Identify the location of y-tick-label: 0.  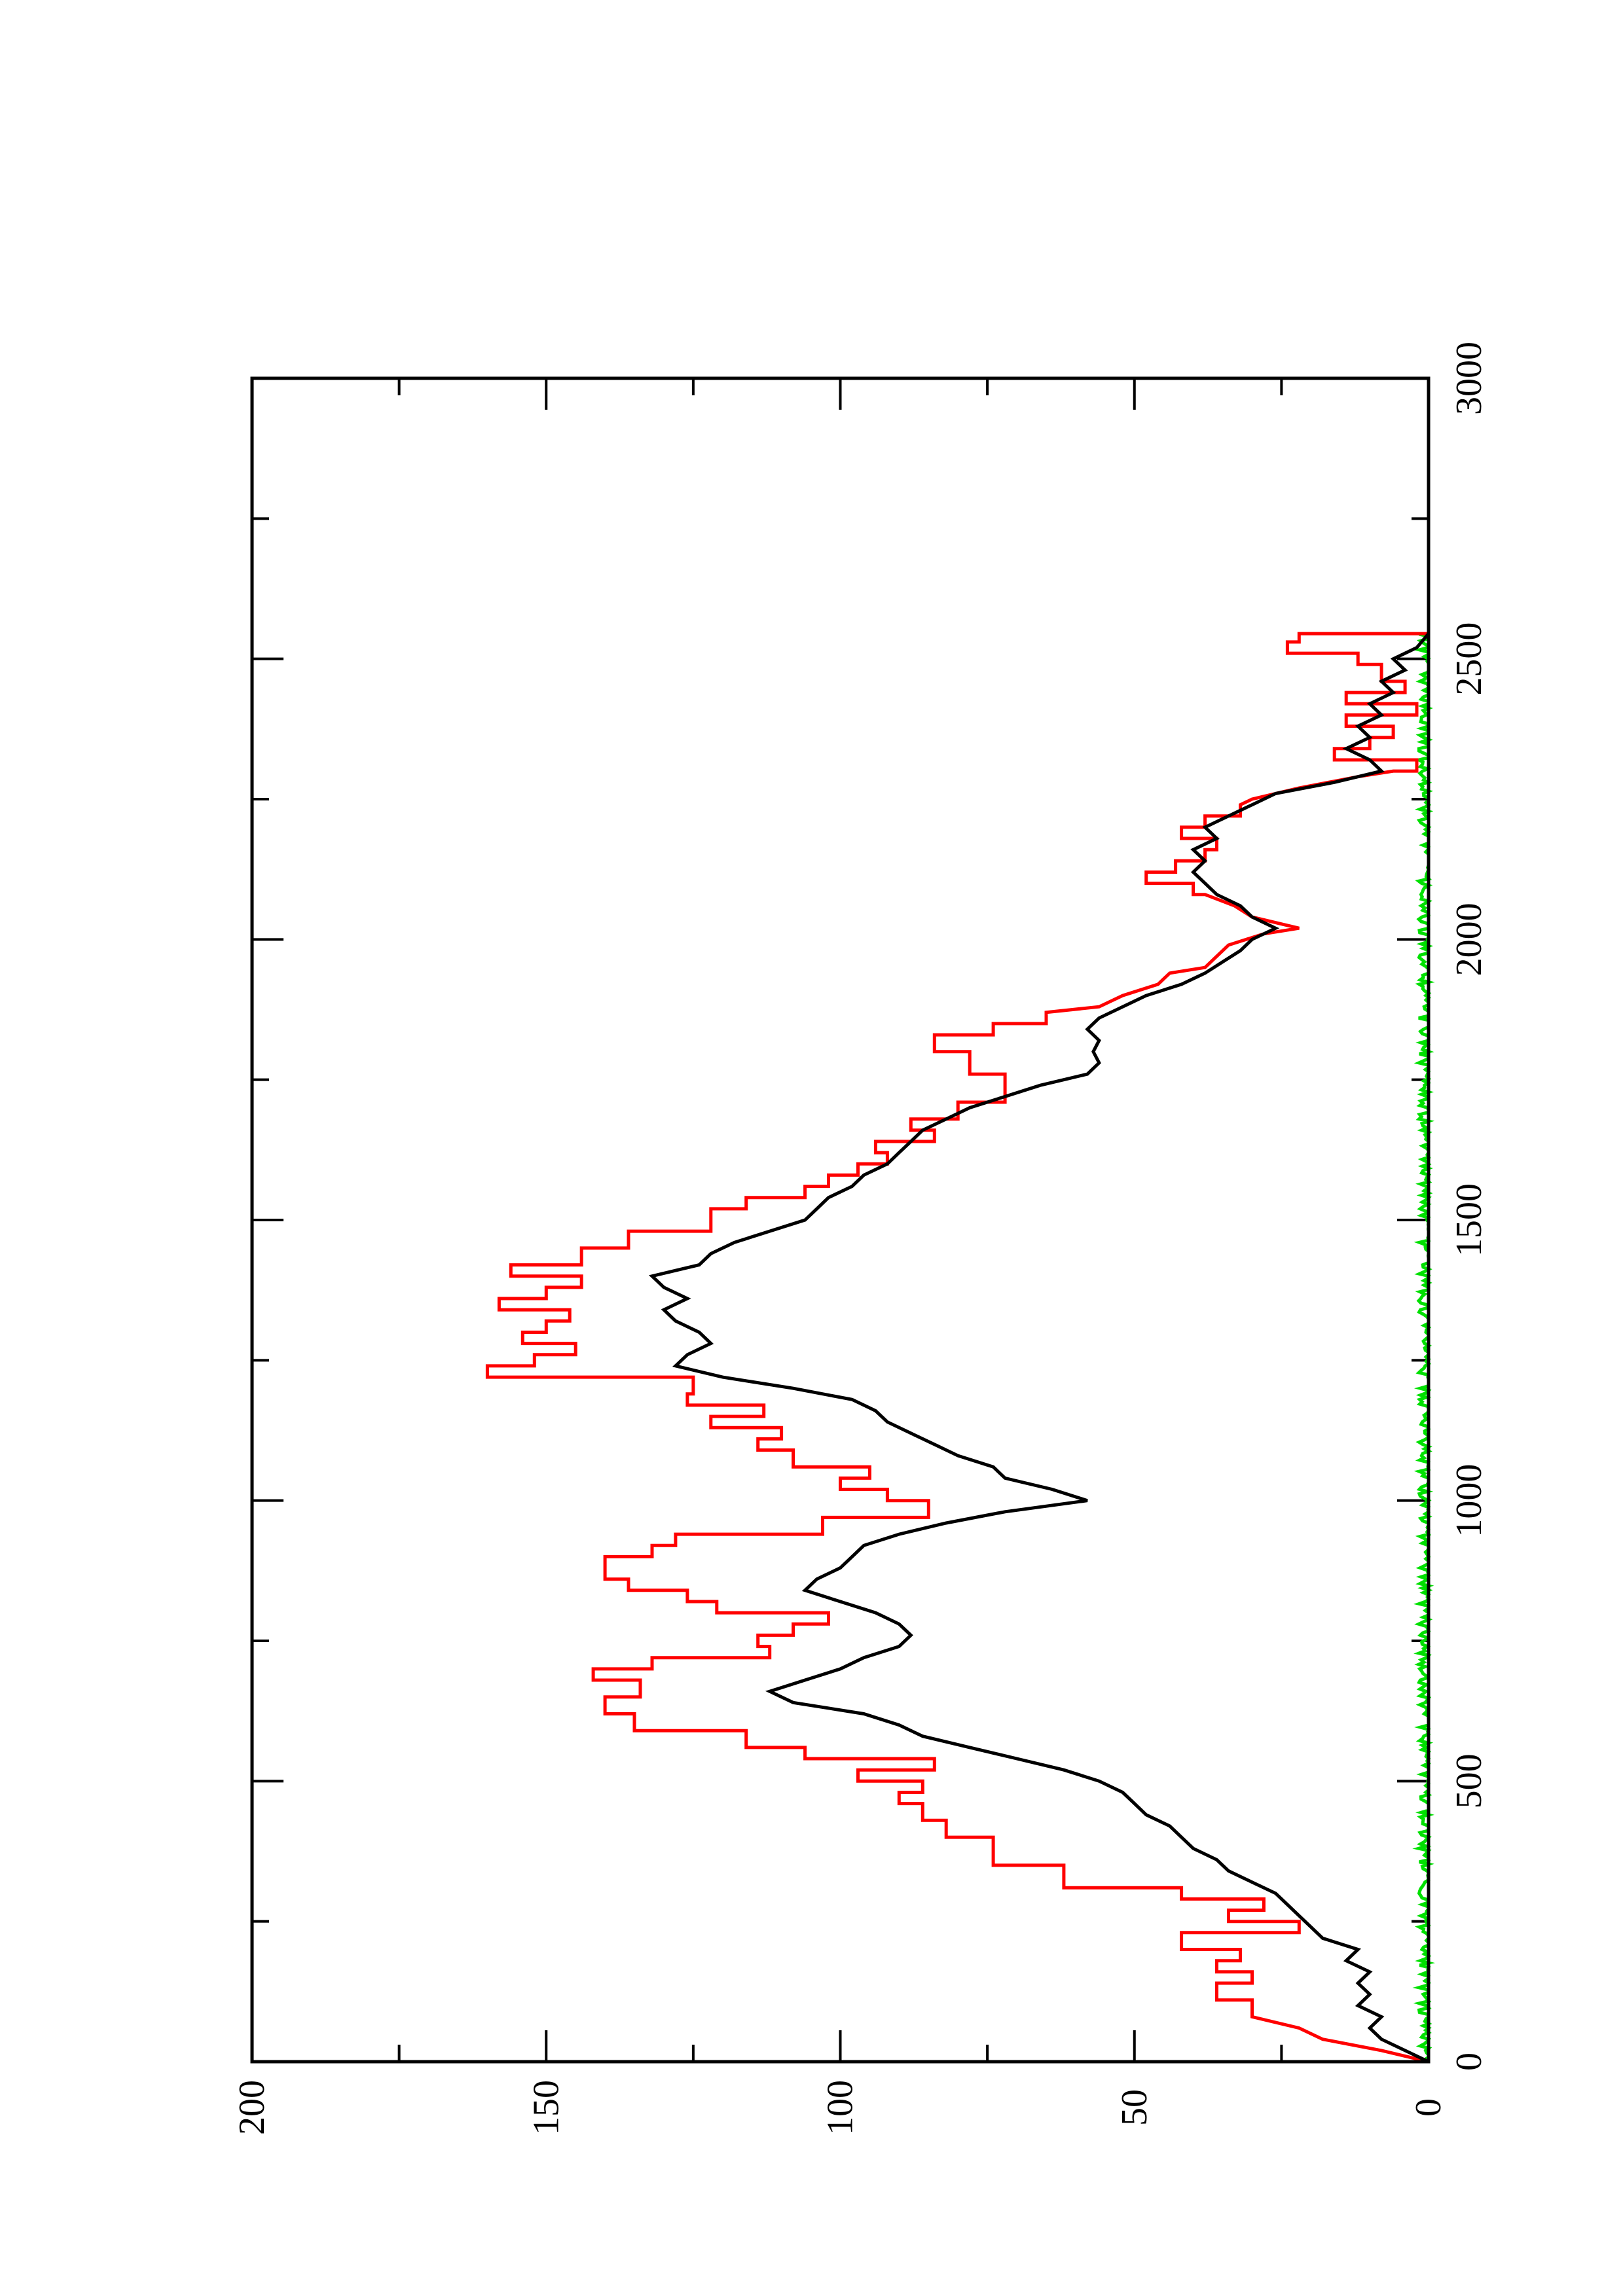
(1428, 2107).